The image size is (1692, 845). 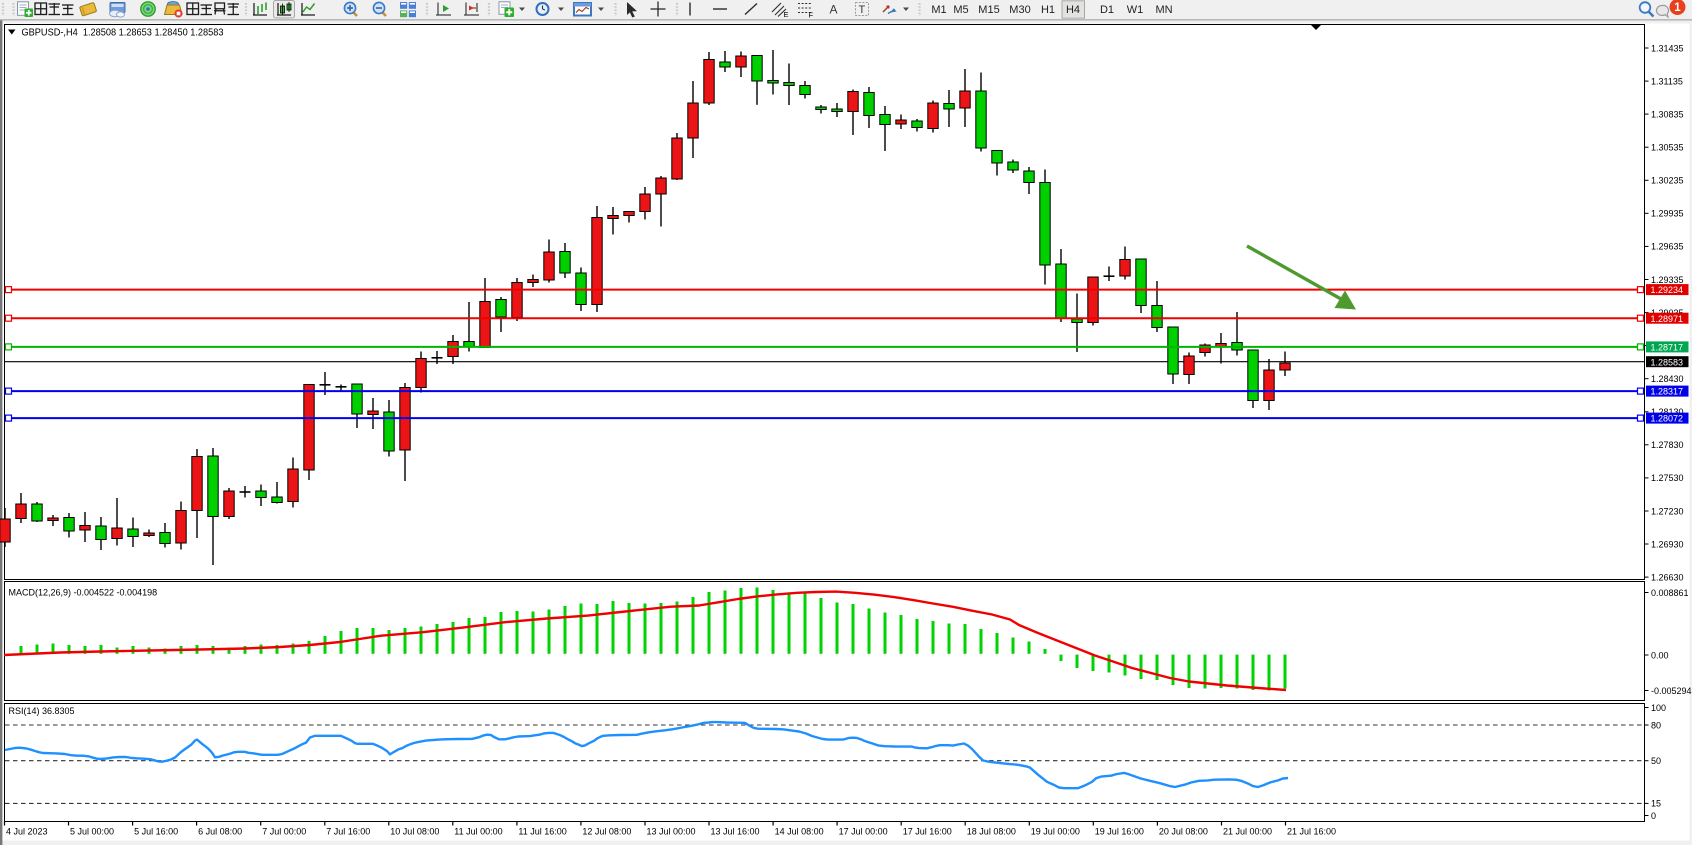 What do you see at coordinates (1677, 8) in the screenshot?
I see `svg-text: 1` at bounding box center [1677, 8].